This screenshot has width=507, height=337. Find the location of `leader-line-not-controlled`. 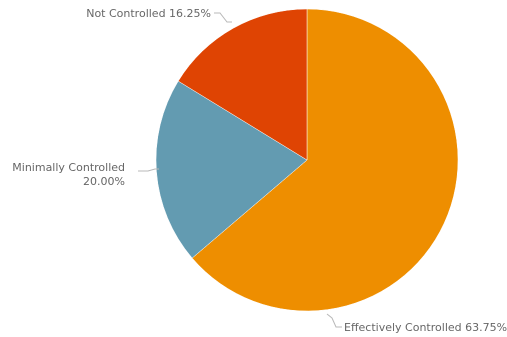

leader-line-not-controlled is located at coordinates (223, 17).